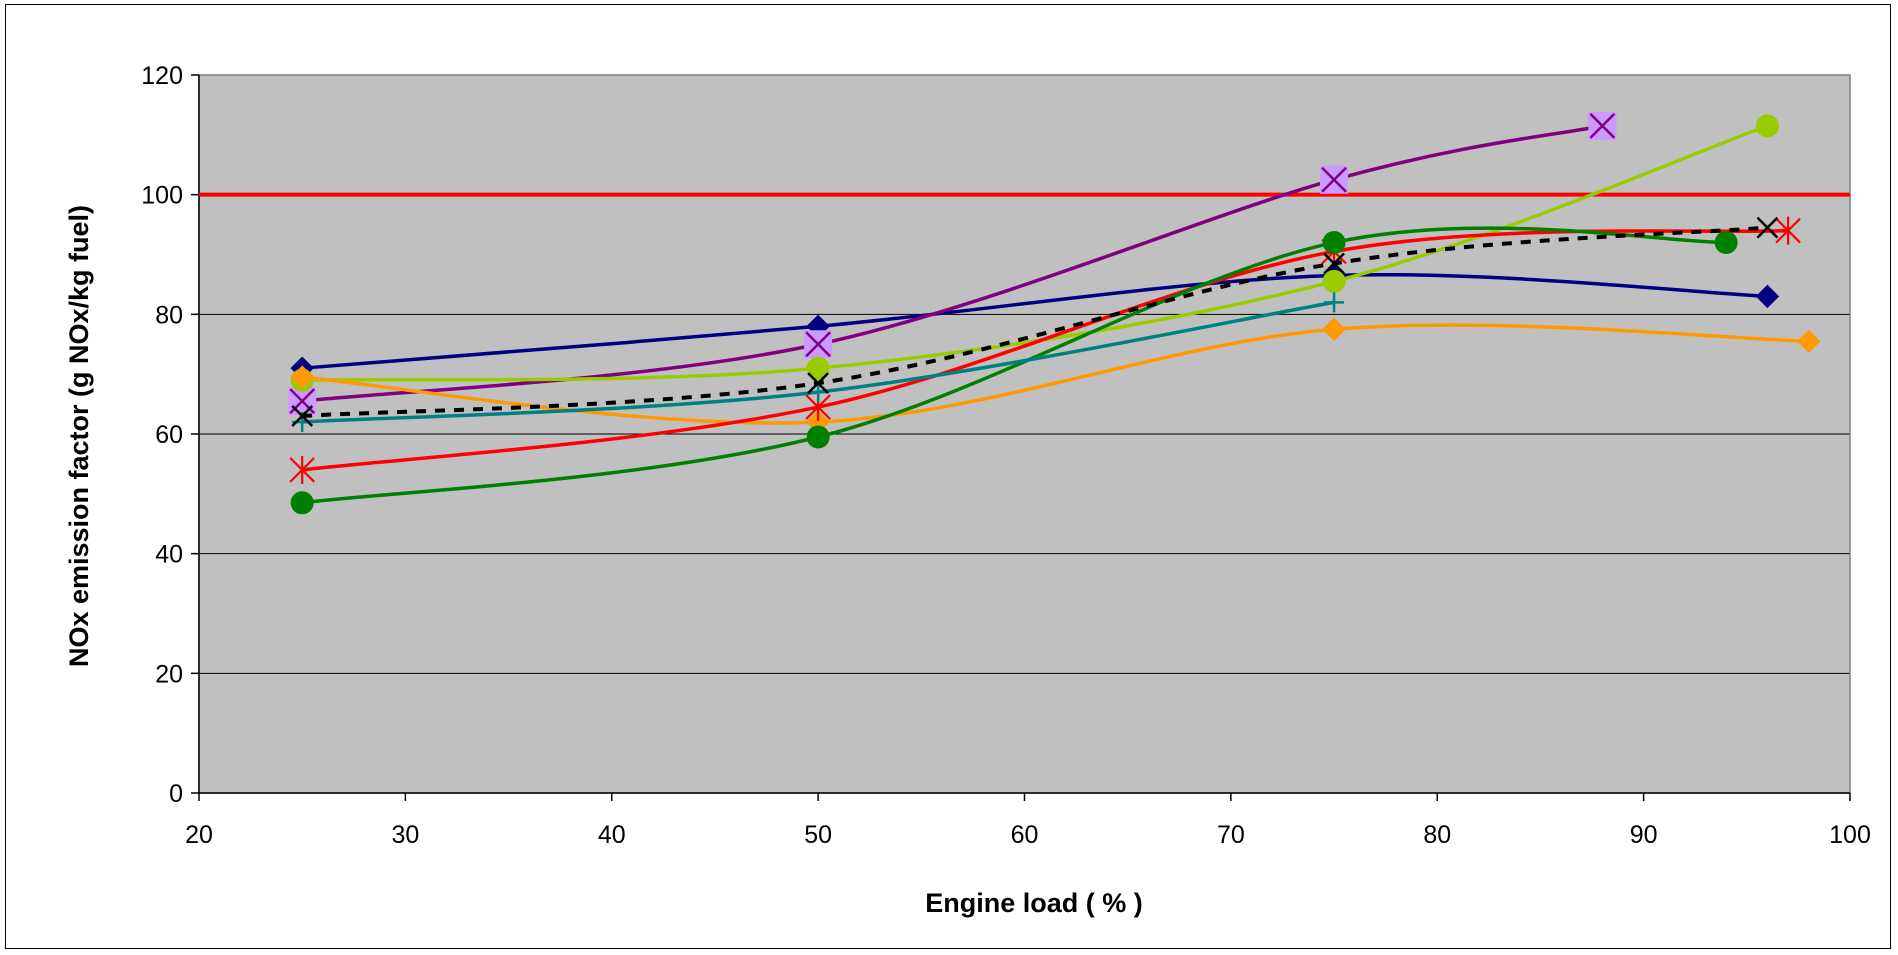  I want to click on x-tick-label: 60, so click(1025, 835).